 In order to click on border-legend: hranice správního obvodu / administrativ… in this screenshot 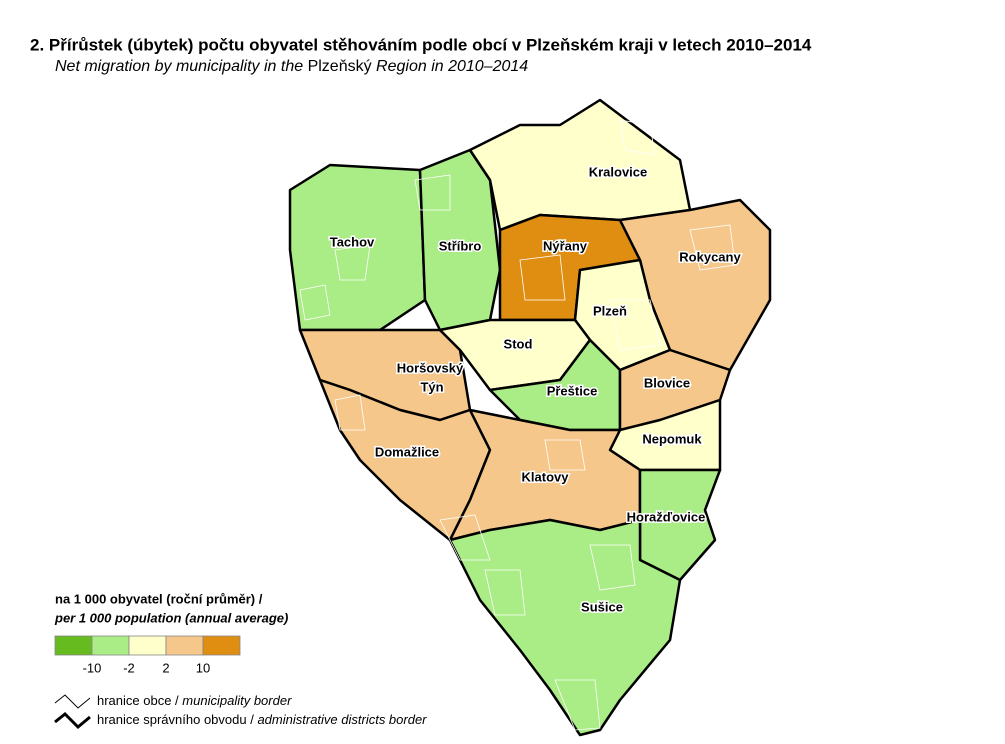, I will do `click(262, 719)`.